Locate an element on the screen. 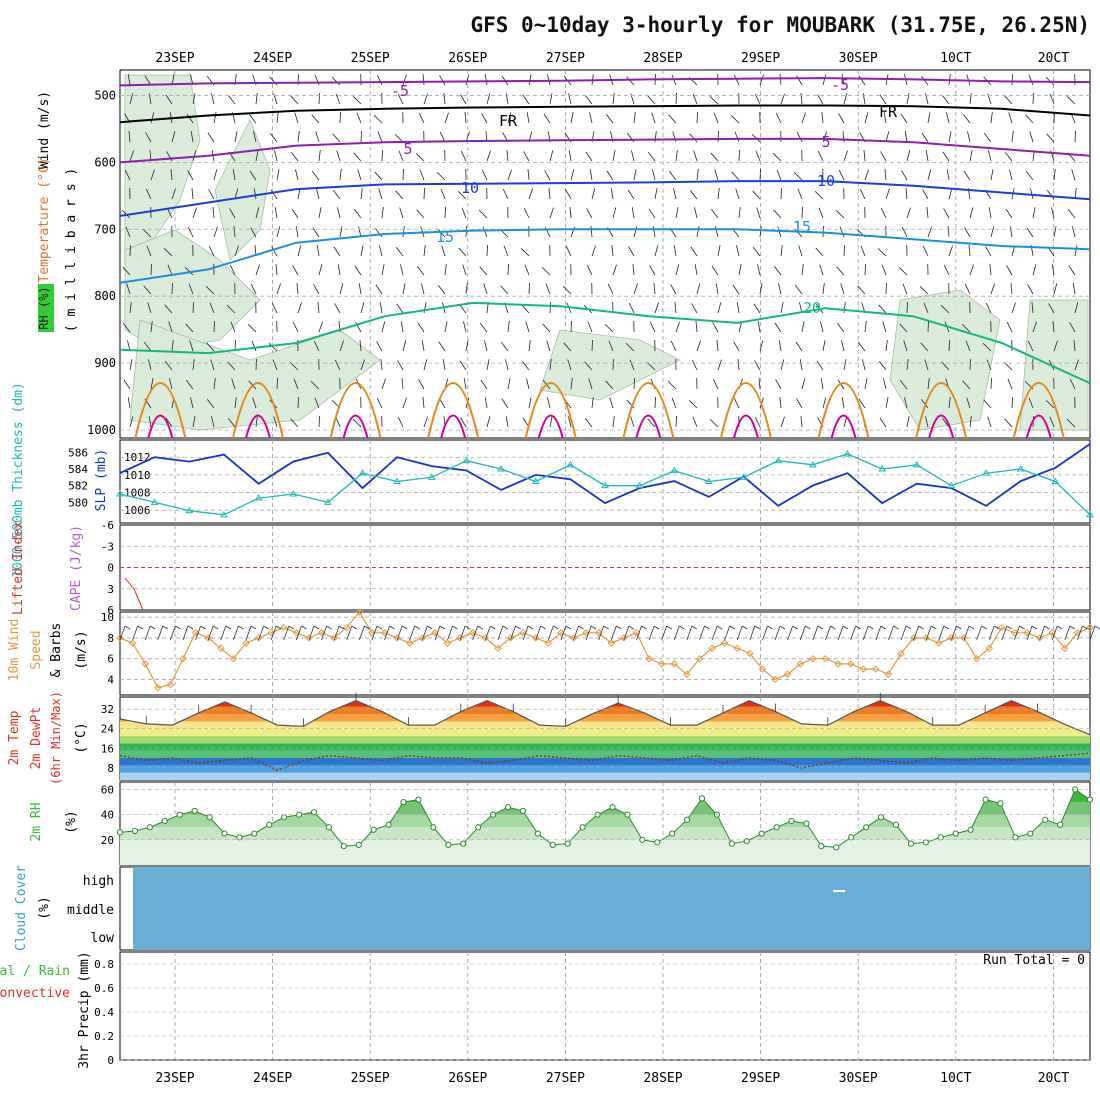 The height and width of the screenshot is (1100, 1100). rh-band is located at coordinates (605, 833).